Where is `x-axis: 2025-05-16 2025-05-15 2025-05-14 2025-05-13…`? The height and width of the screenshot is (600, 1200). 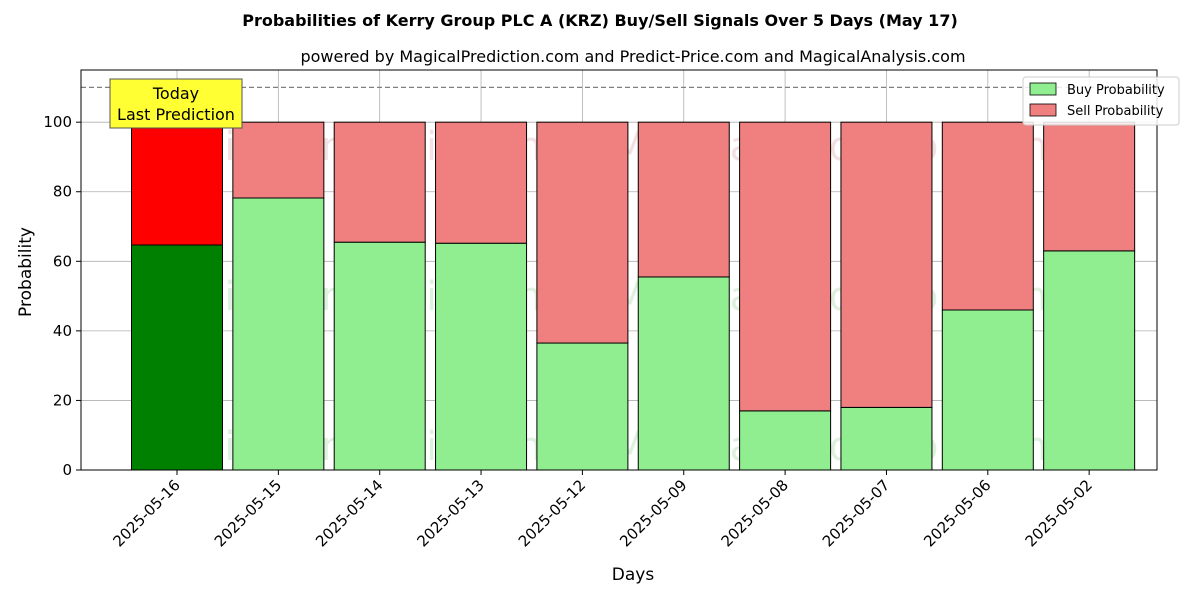
x-axis: 2025-05-16 2025-05-15 2025-05-14 2025-05-13… is located at coordinates (602, 510).